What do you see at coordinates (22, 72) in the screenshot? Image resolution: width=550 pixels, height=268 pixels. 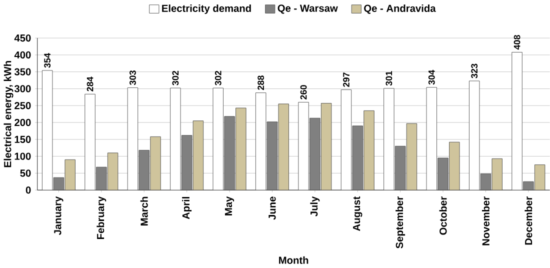 I see `y-tick-label: 350` at bounding box center [22, 72].